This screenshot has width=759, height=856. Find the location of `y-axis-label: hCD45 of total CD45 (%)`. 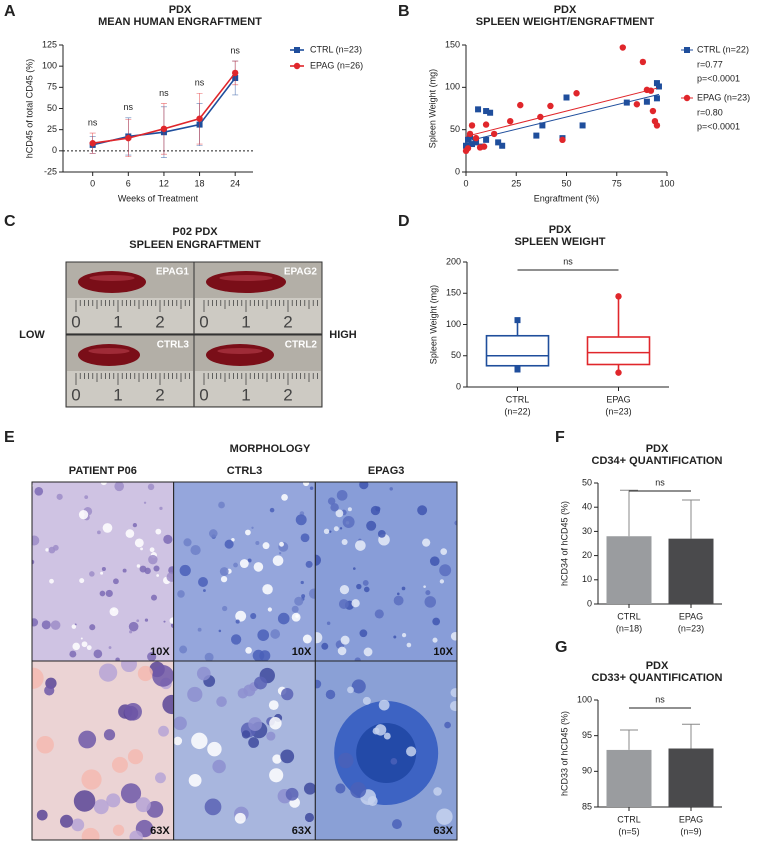

y-axis-label: hCD45 of total CD45 (%) is located at coordinates (29, 109).